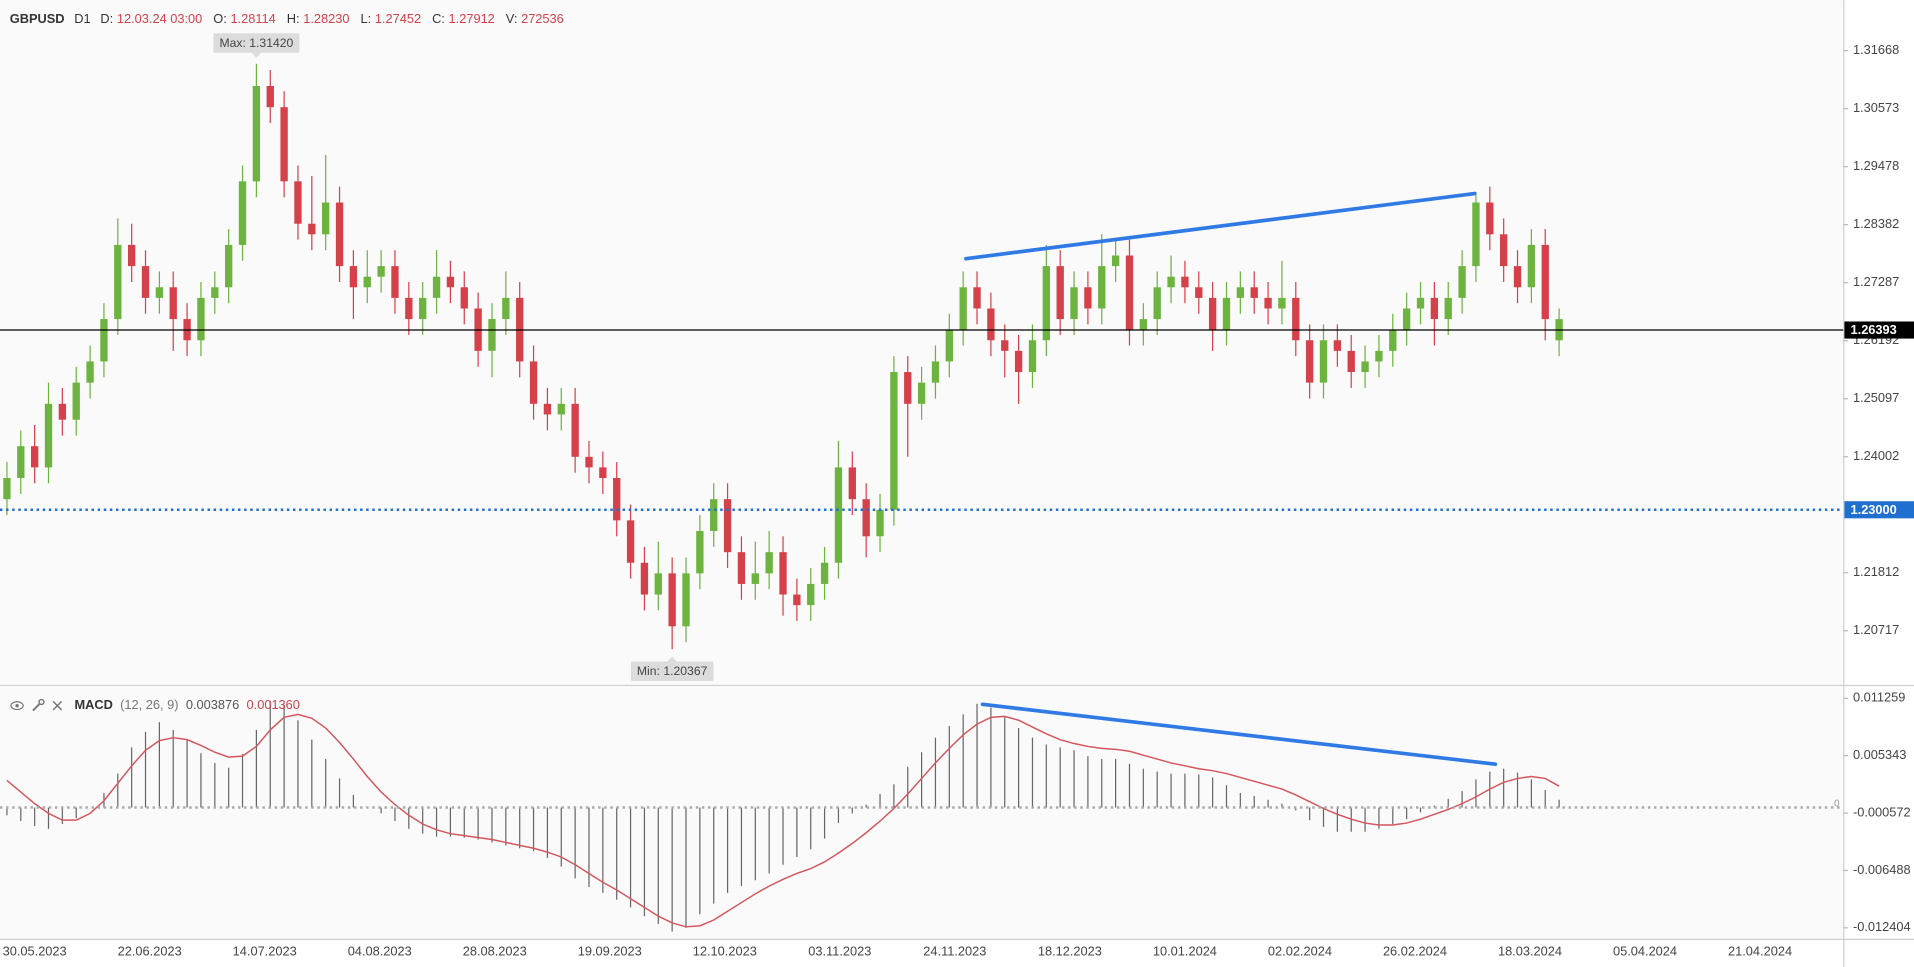 Image resolution: width=1914 pixels, height=967 pixels. I want to click on x-tick-label: 02.02.2024, so click(1300, 951).